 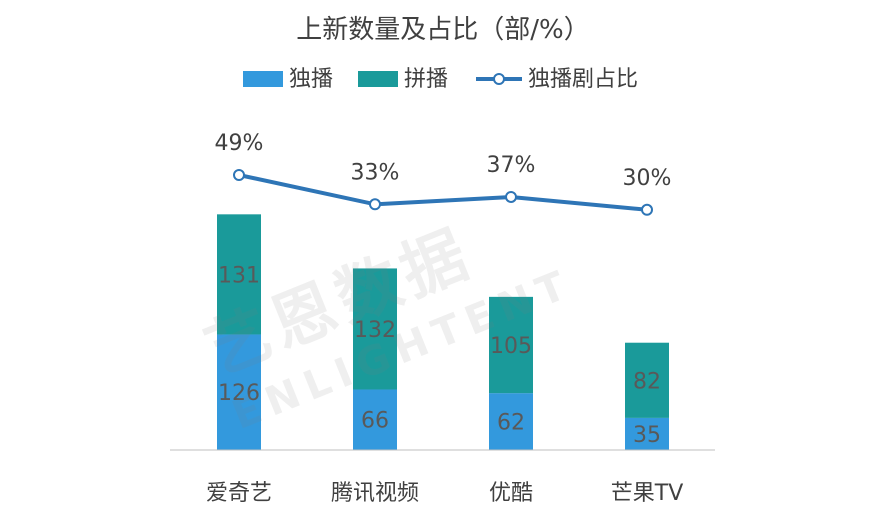 I want to click on ratio-line, so click(x=443, y=192).